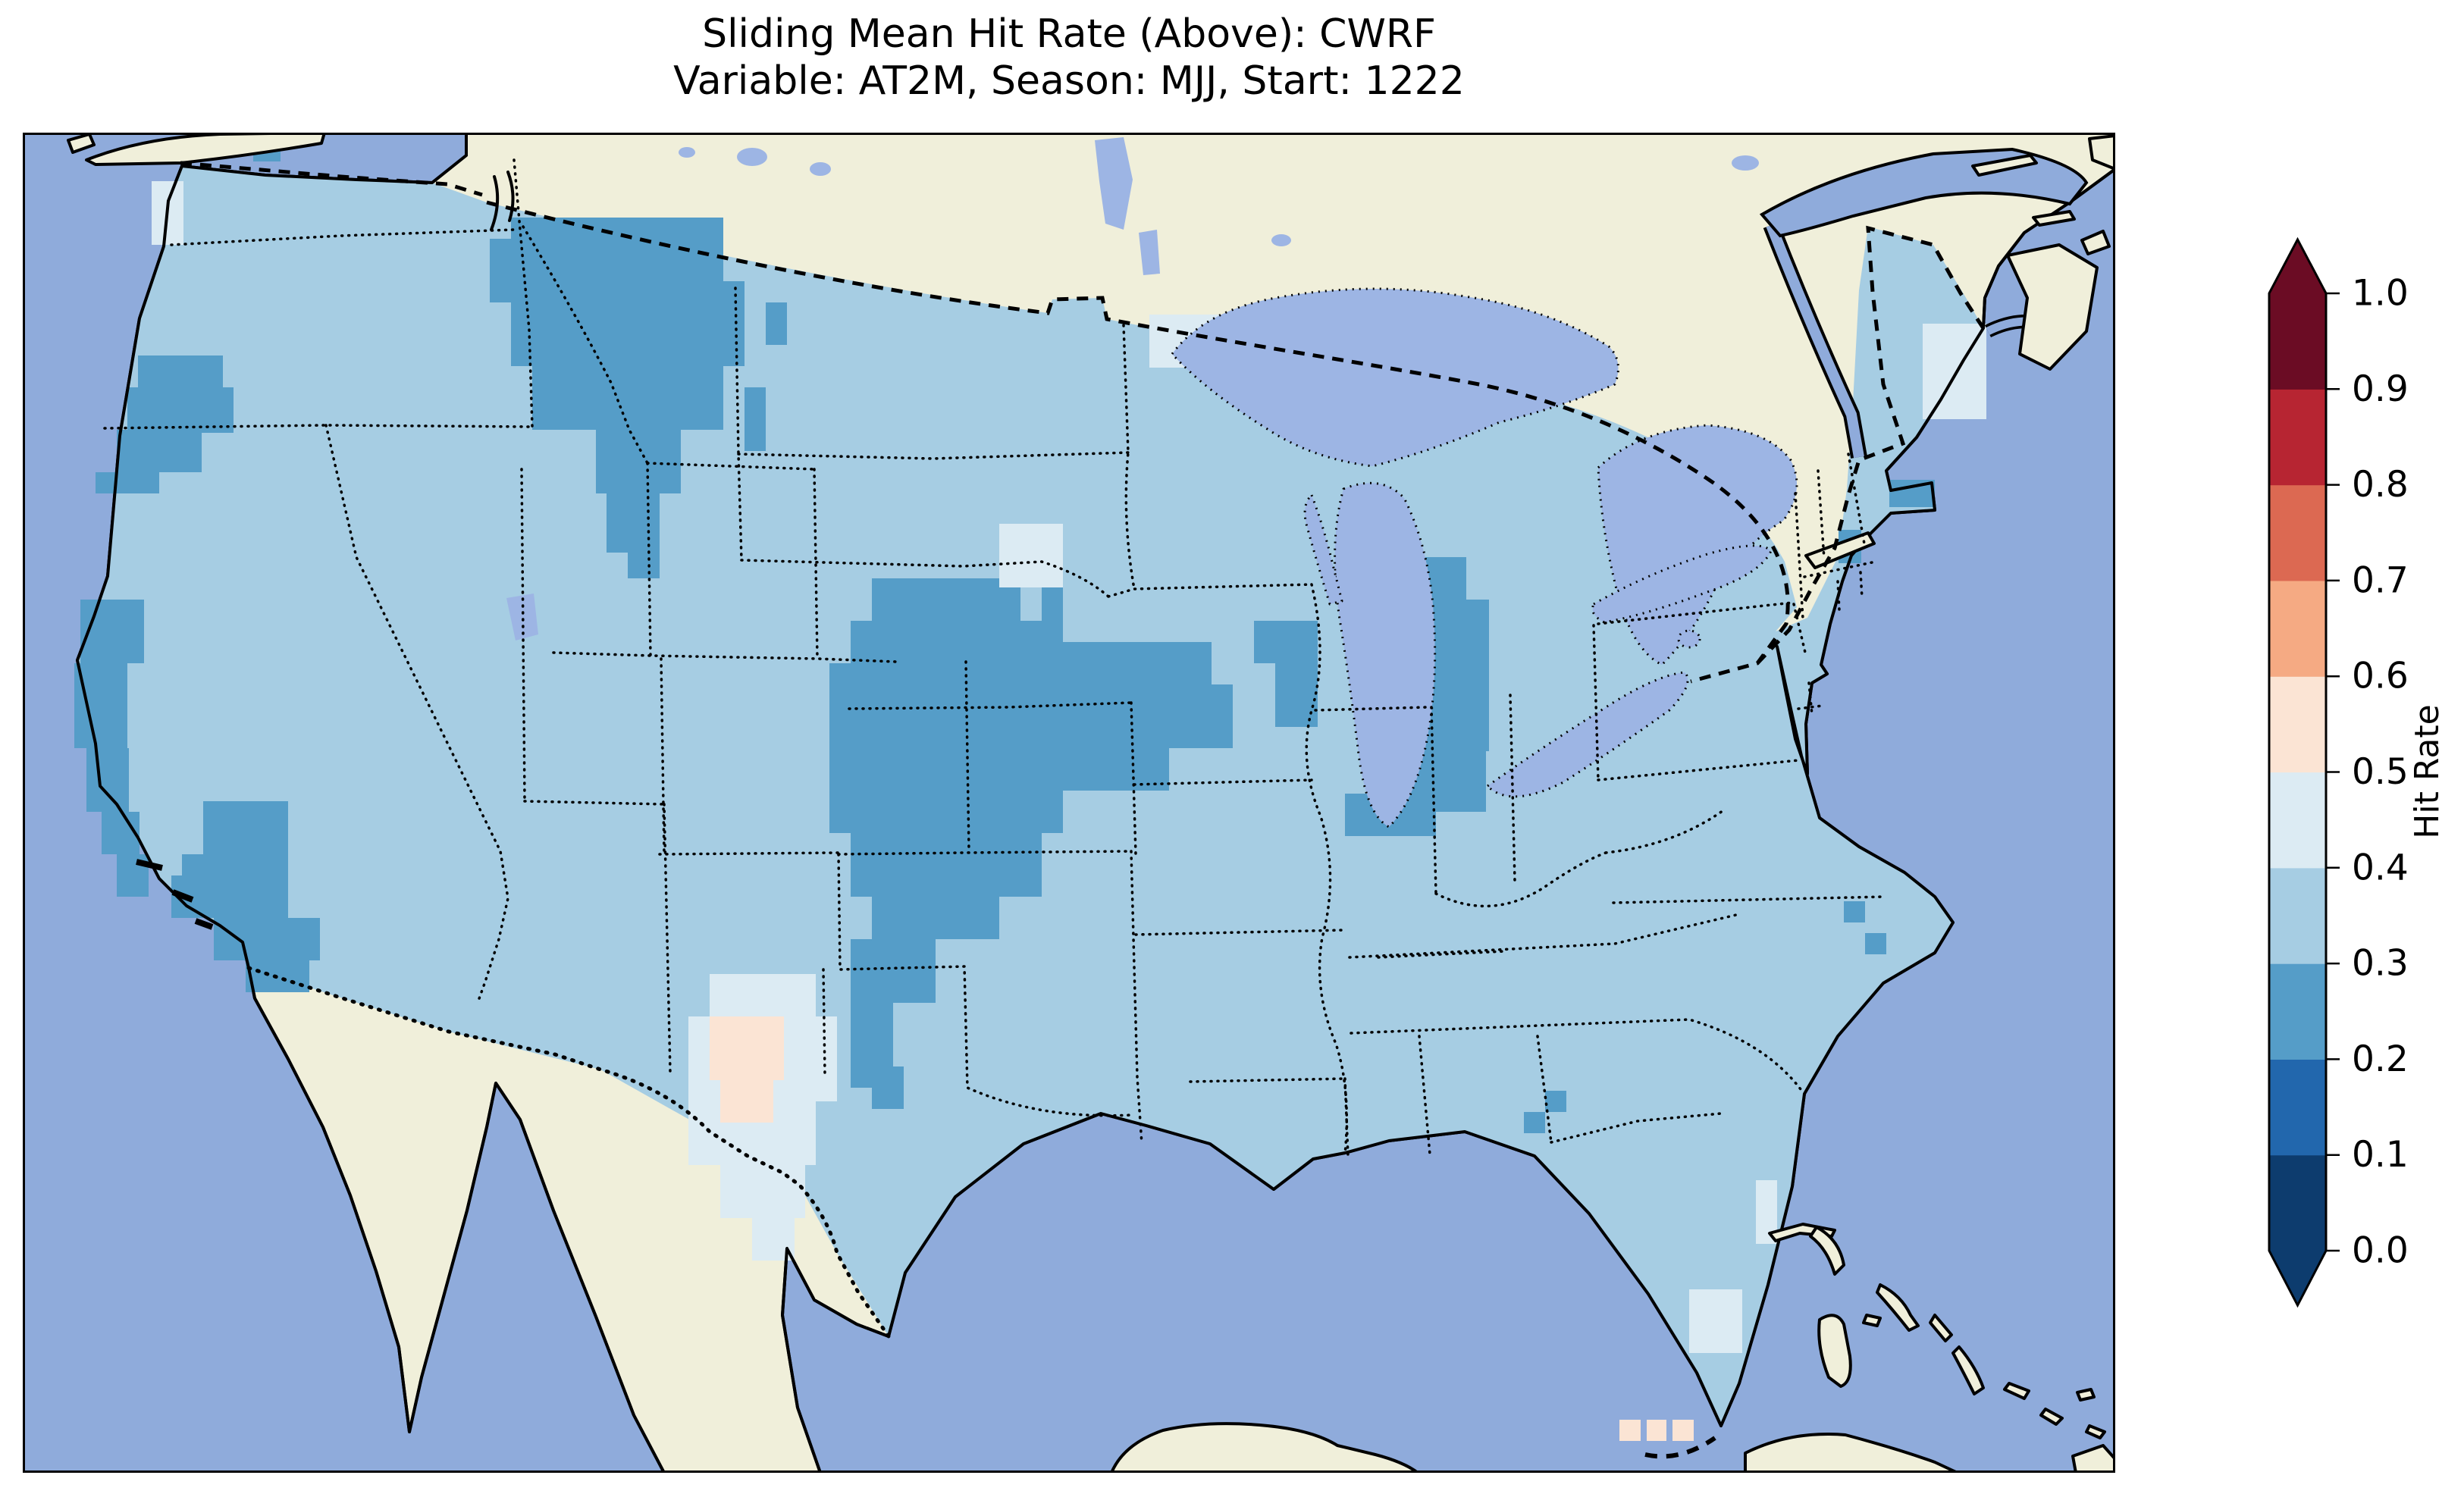  Describe the element at coordinates (2297, 1202) in the screenshot. I see `colorbar-segment-0-0.1` at that location.